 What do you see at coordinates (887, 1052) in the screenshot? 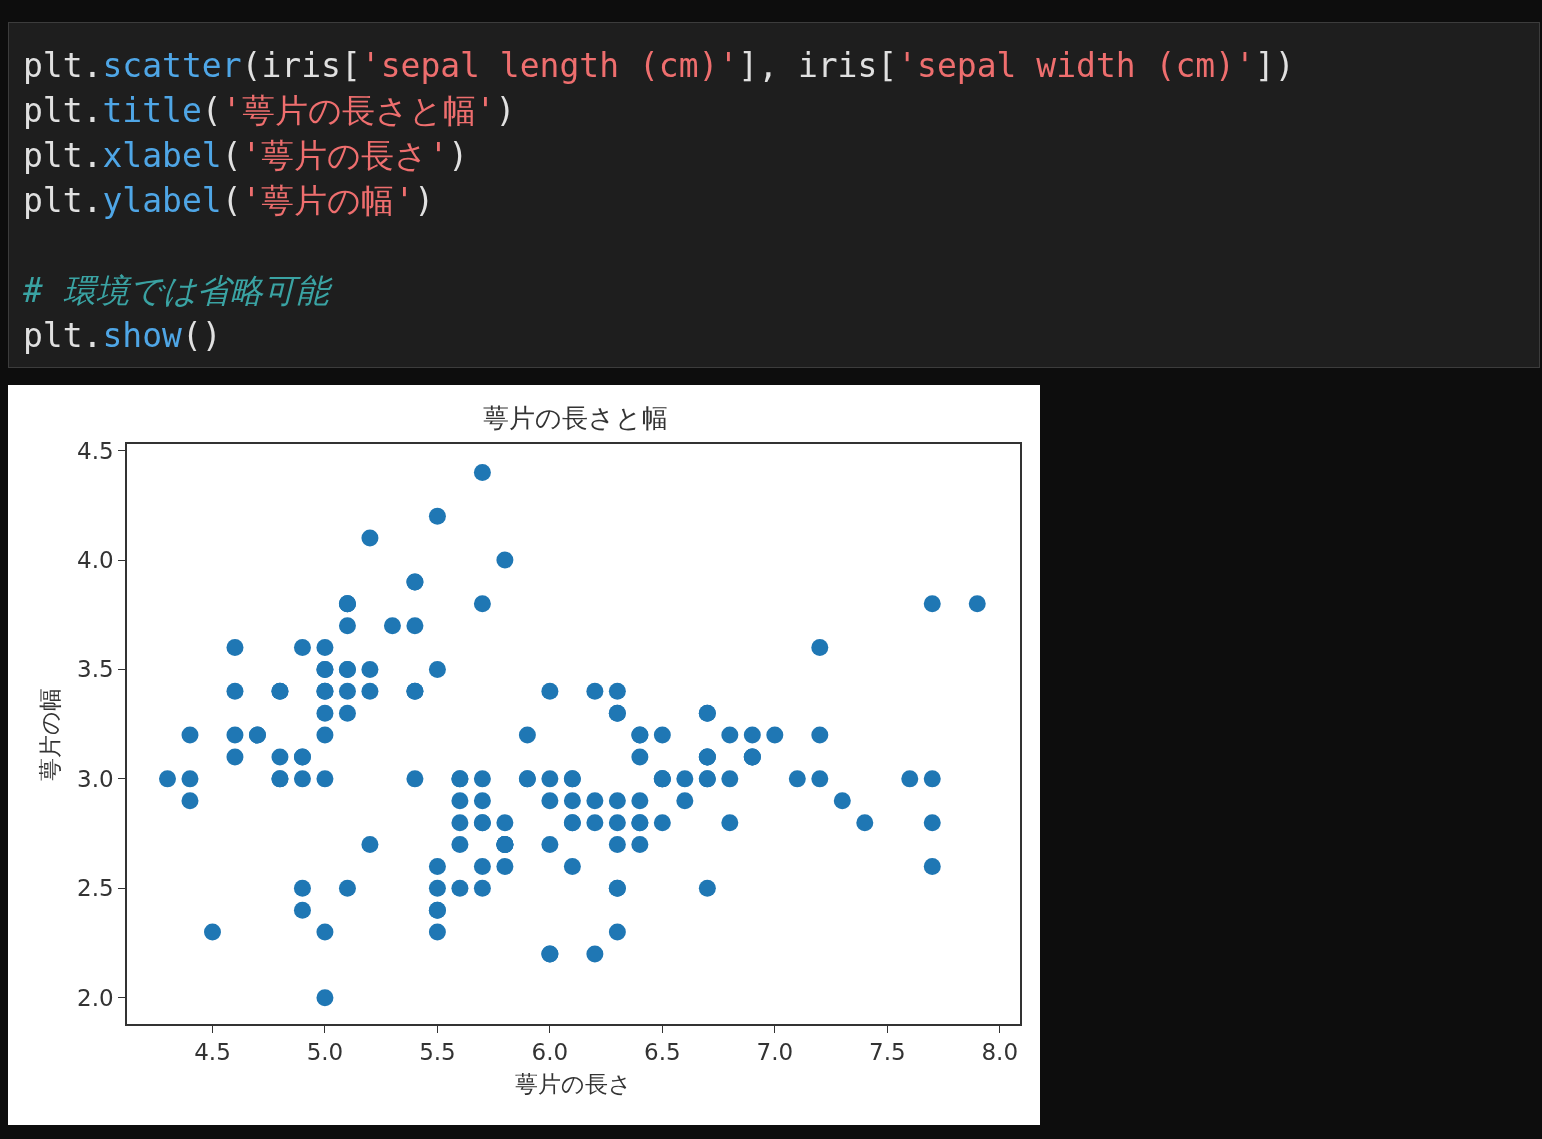
I see `x-tick-label: 7.5` at bounding box center [887, 1052].